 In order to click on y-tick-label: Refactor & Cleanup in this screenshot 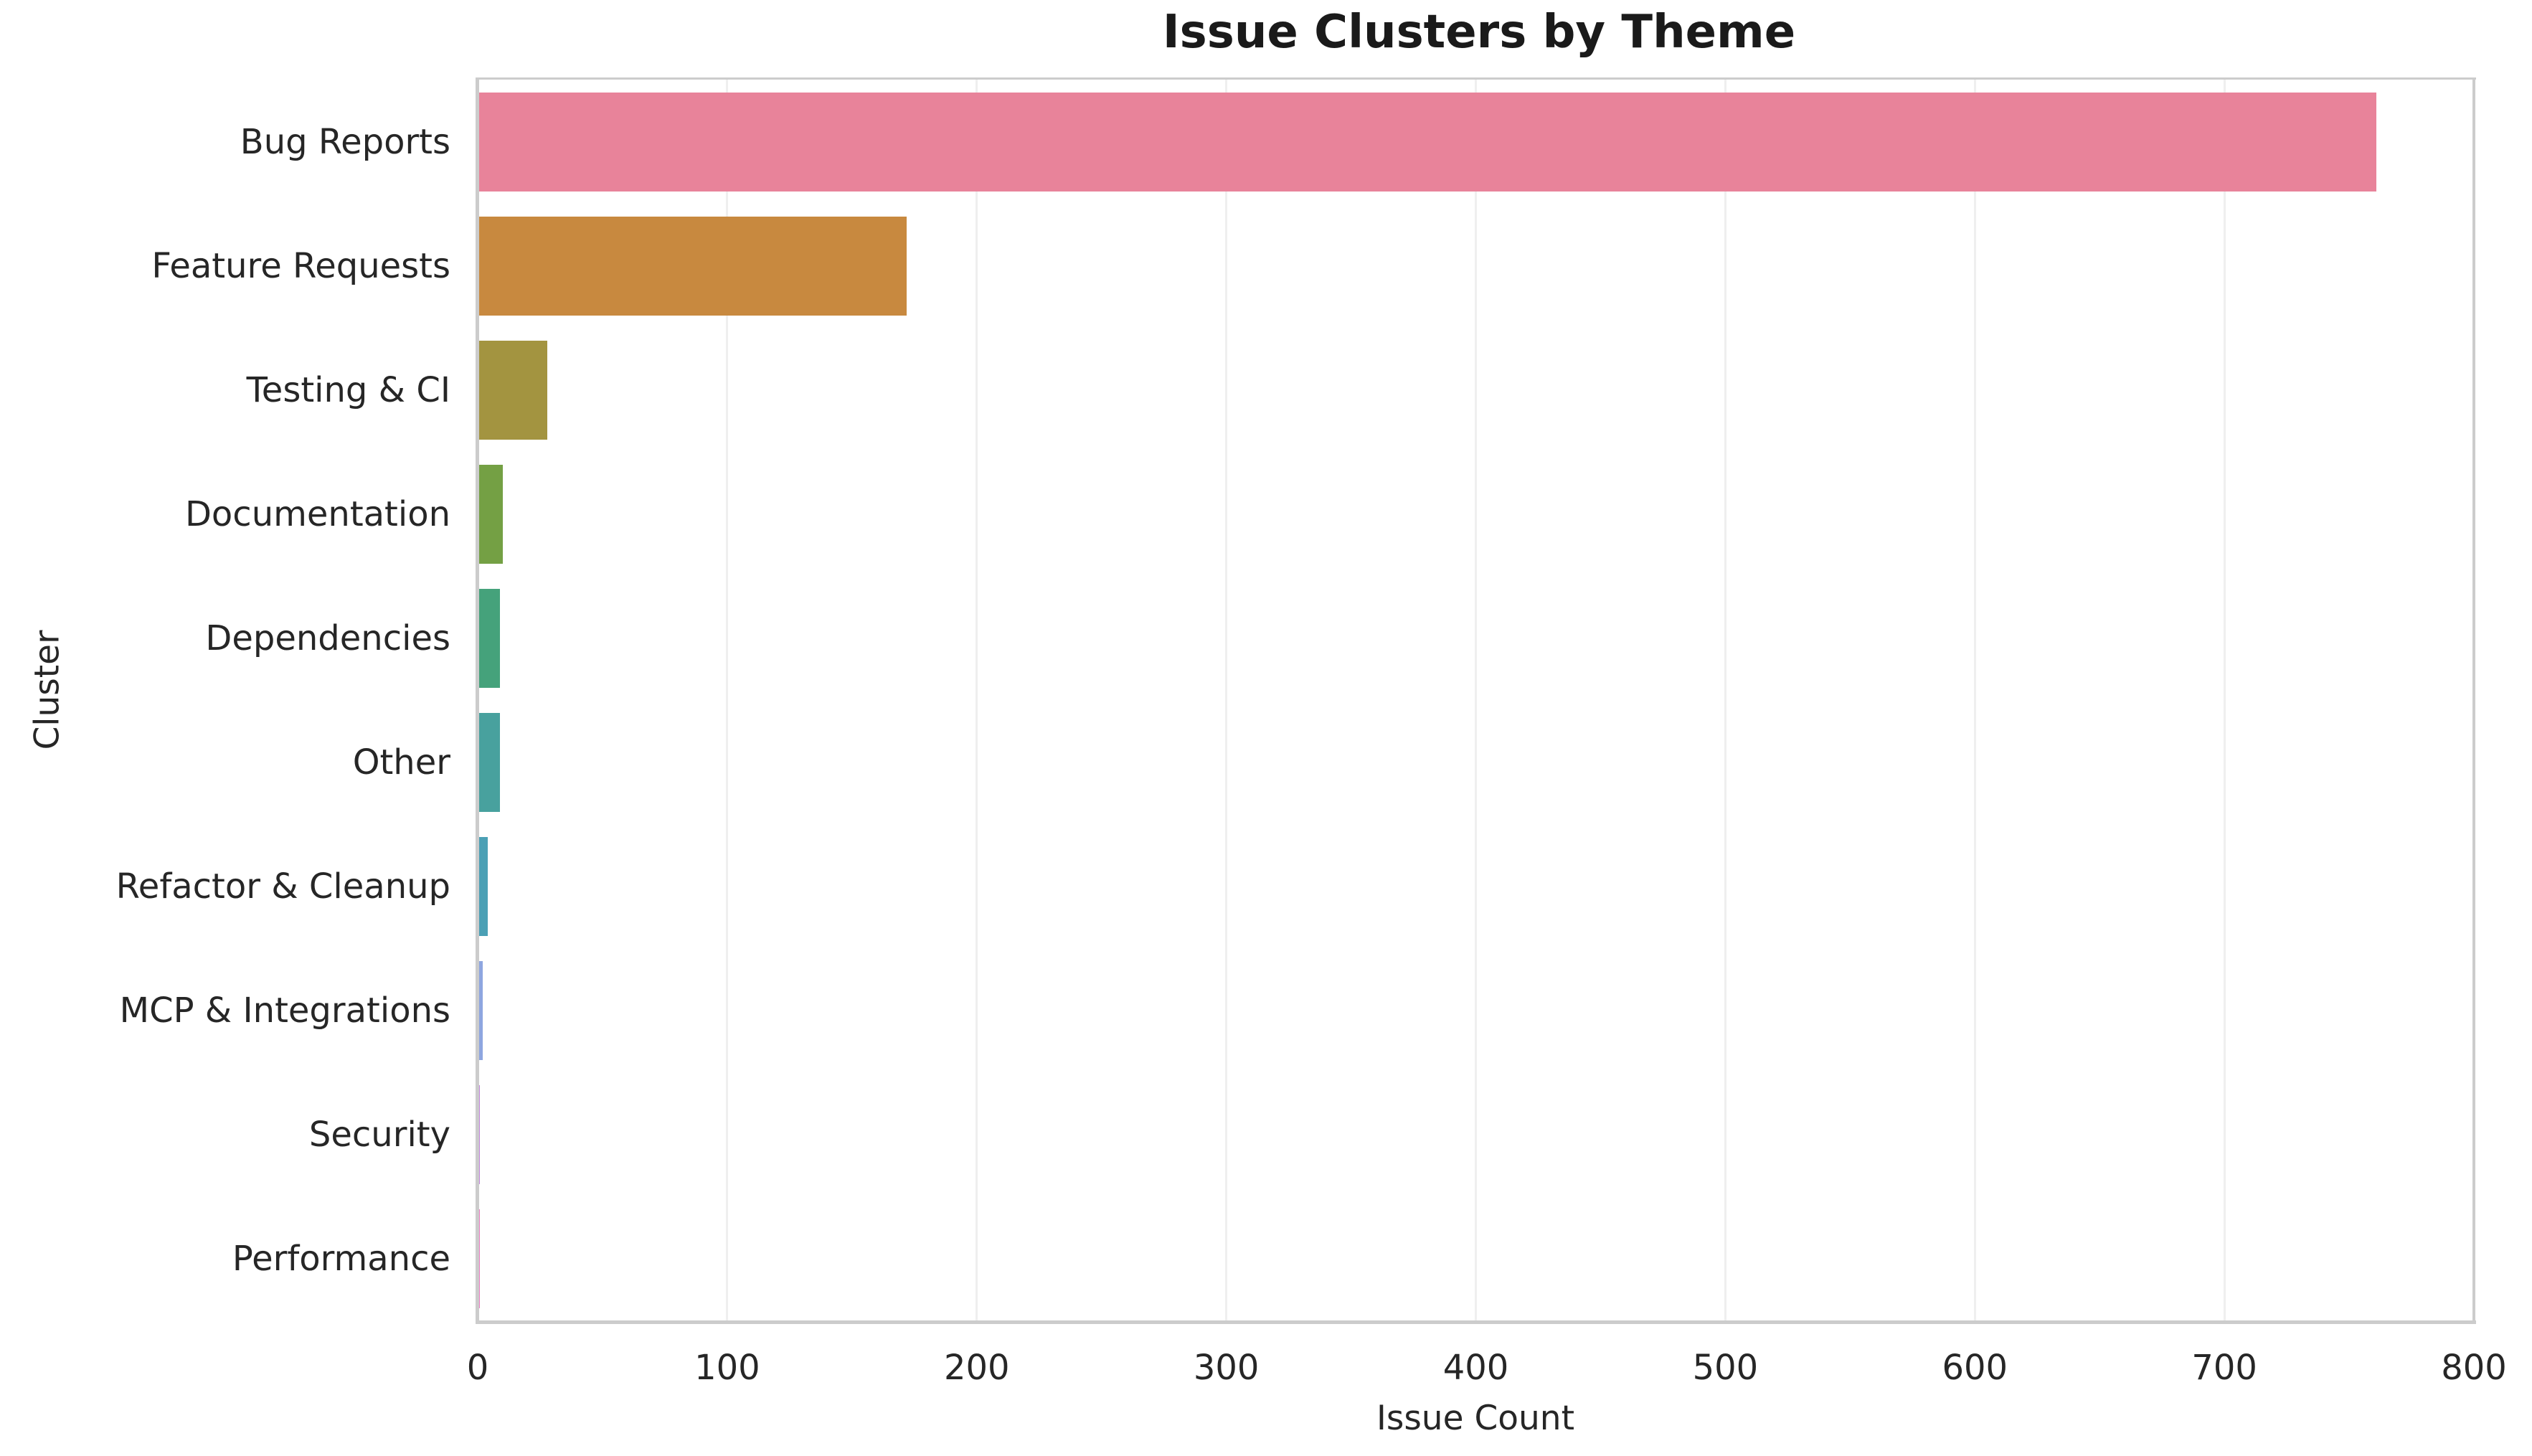, I will do `click(282, 886)`.